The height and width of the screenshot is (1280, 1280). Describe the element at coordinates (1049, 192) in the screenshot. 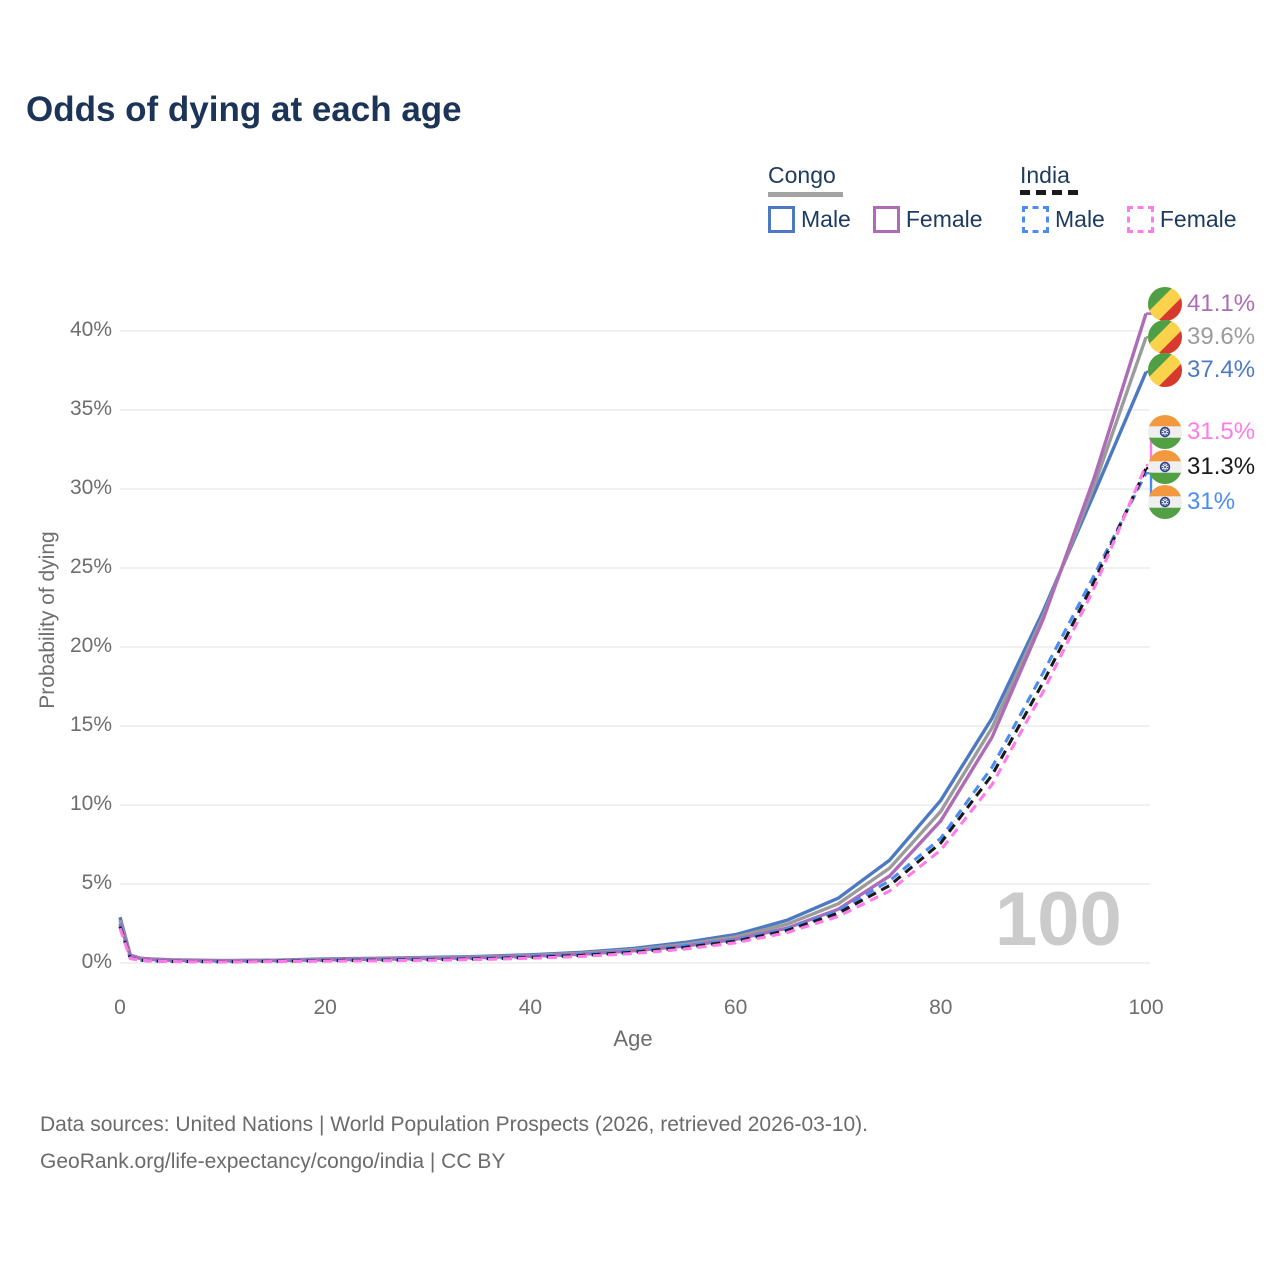

I see `legend-india-dashed-line-sample` at that location.